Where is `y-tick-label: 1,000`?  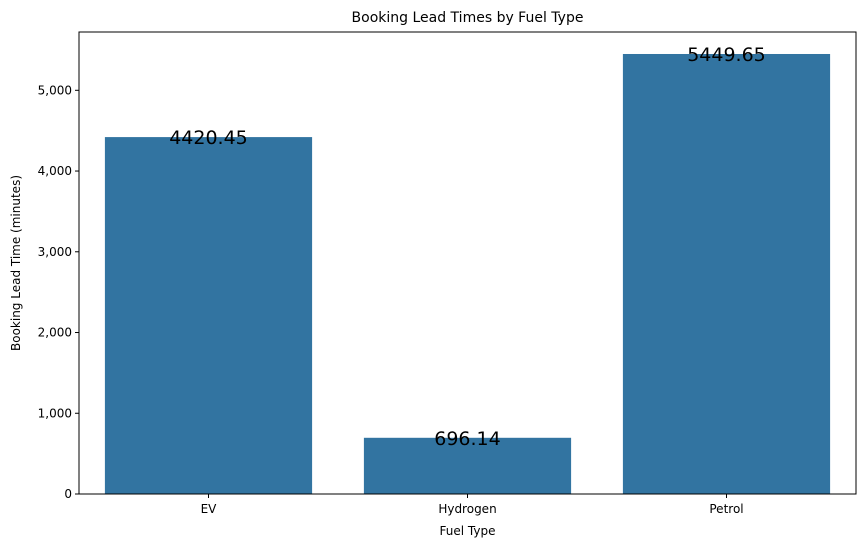
y-tick-label: 1,000 is located at coordinates (55, 413).